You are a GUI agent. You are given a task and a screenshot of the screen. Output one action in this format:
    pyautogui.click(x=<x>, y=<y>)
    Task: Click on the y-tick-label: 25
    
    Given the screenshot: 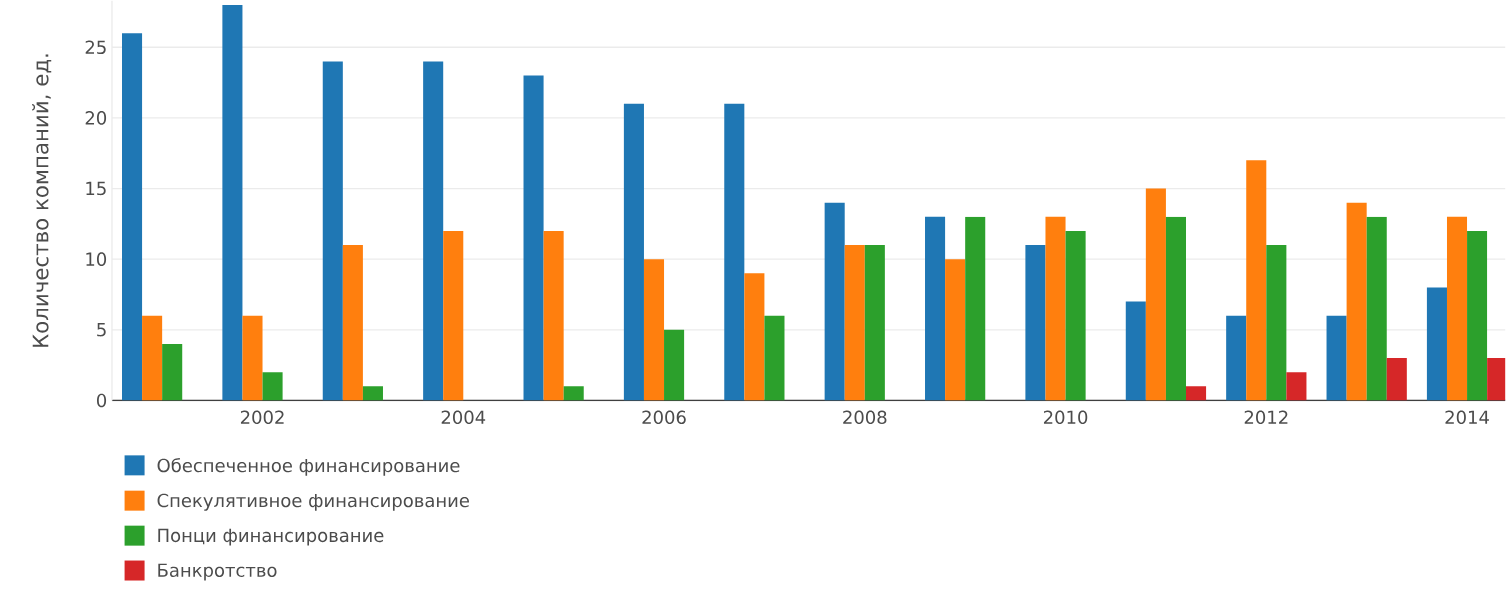 What is the action you would take?
    pyautogui.click(x=95, y=47)
    